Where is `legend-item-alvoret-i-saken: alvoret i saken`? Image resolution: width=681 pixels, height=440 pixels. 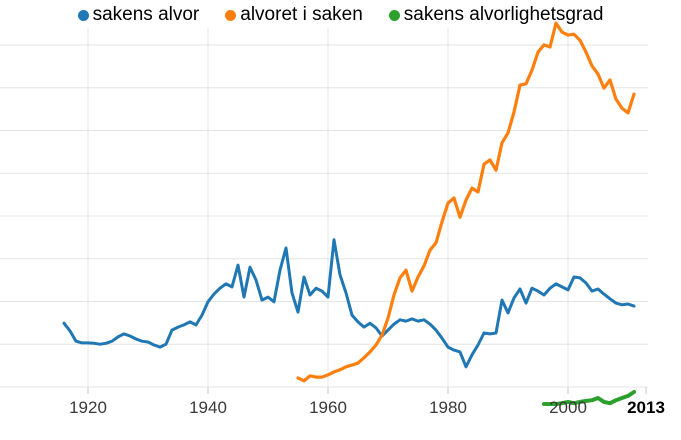 legend-item-alvoret-i-saken: alvoret i saken is located at coordinates (294, 15).